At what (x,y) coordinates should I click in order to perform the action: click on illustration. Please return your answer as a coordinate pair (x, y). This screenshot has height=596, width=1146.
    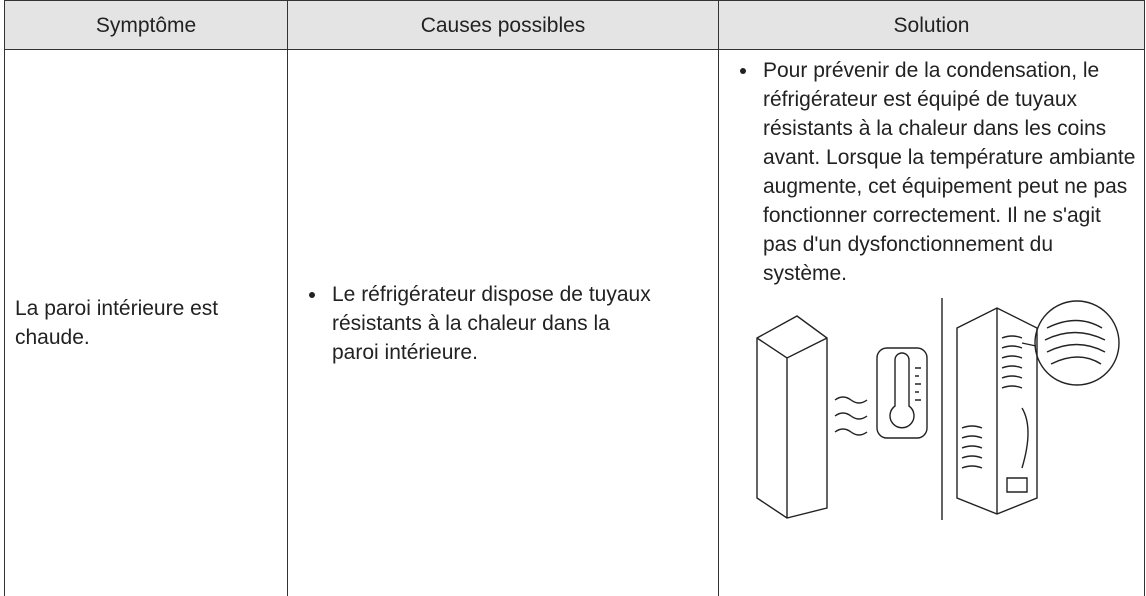
    Looking at the image, I should click on (938, 409).